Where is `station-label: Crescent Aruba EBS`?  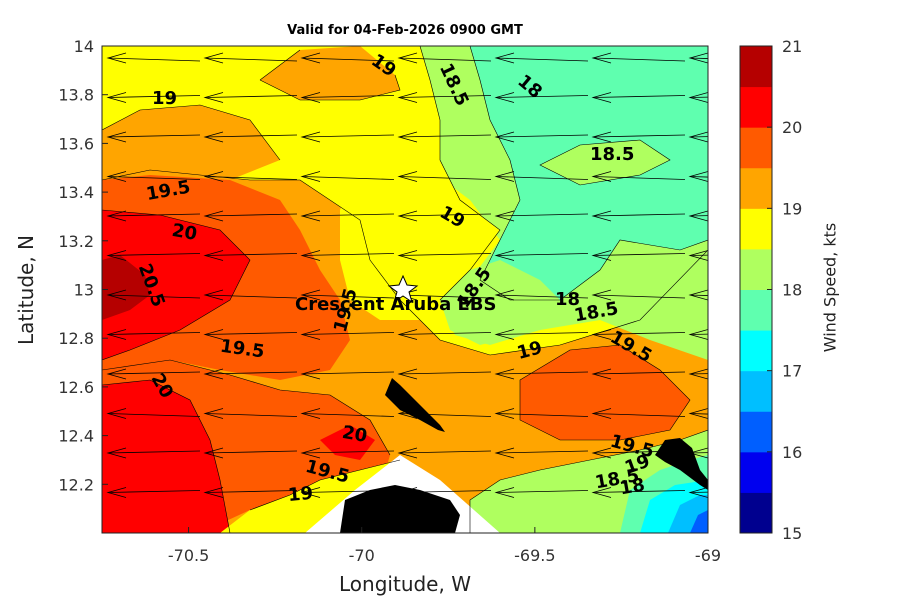 station-label: Crescent Aruba EBS is located at coordinates (395, 304).